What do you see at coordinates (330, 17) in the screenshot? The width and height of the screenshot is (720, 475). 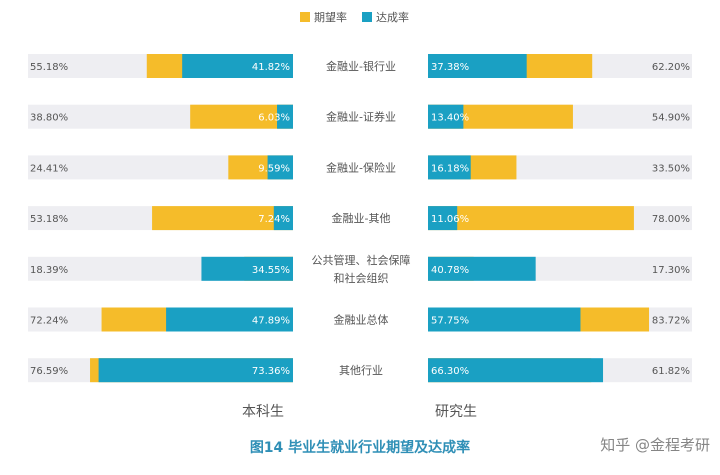 I see `legend-label-0: 期望率` at bounding box center [330, 17].